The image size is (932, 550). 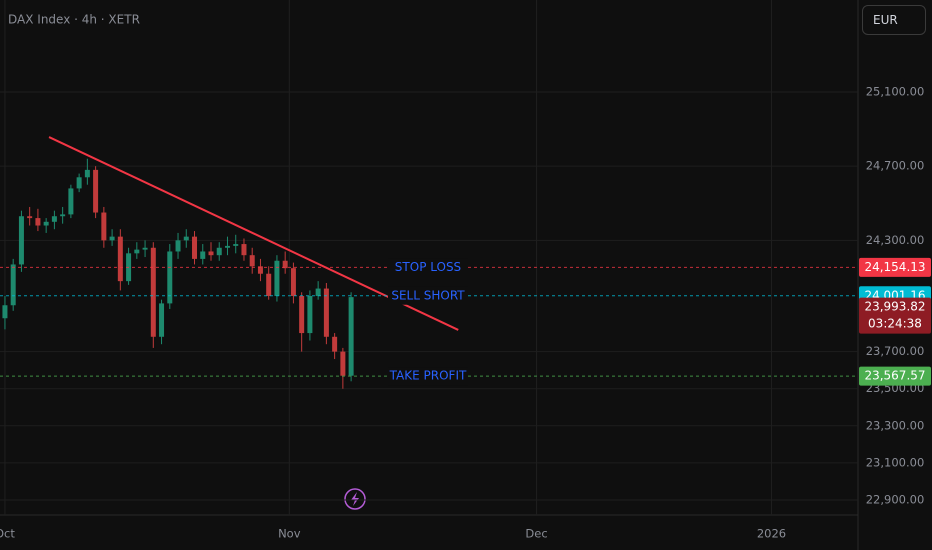 I want to click on level-label: SELL SHORT, so click(x=428, y=295).